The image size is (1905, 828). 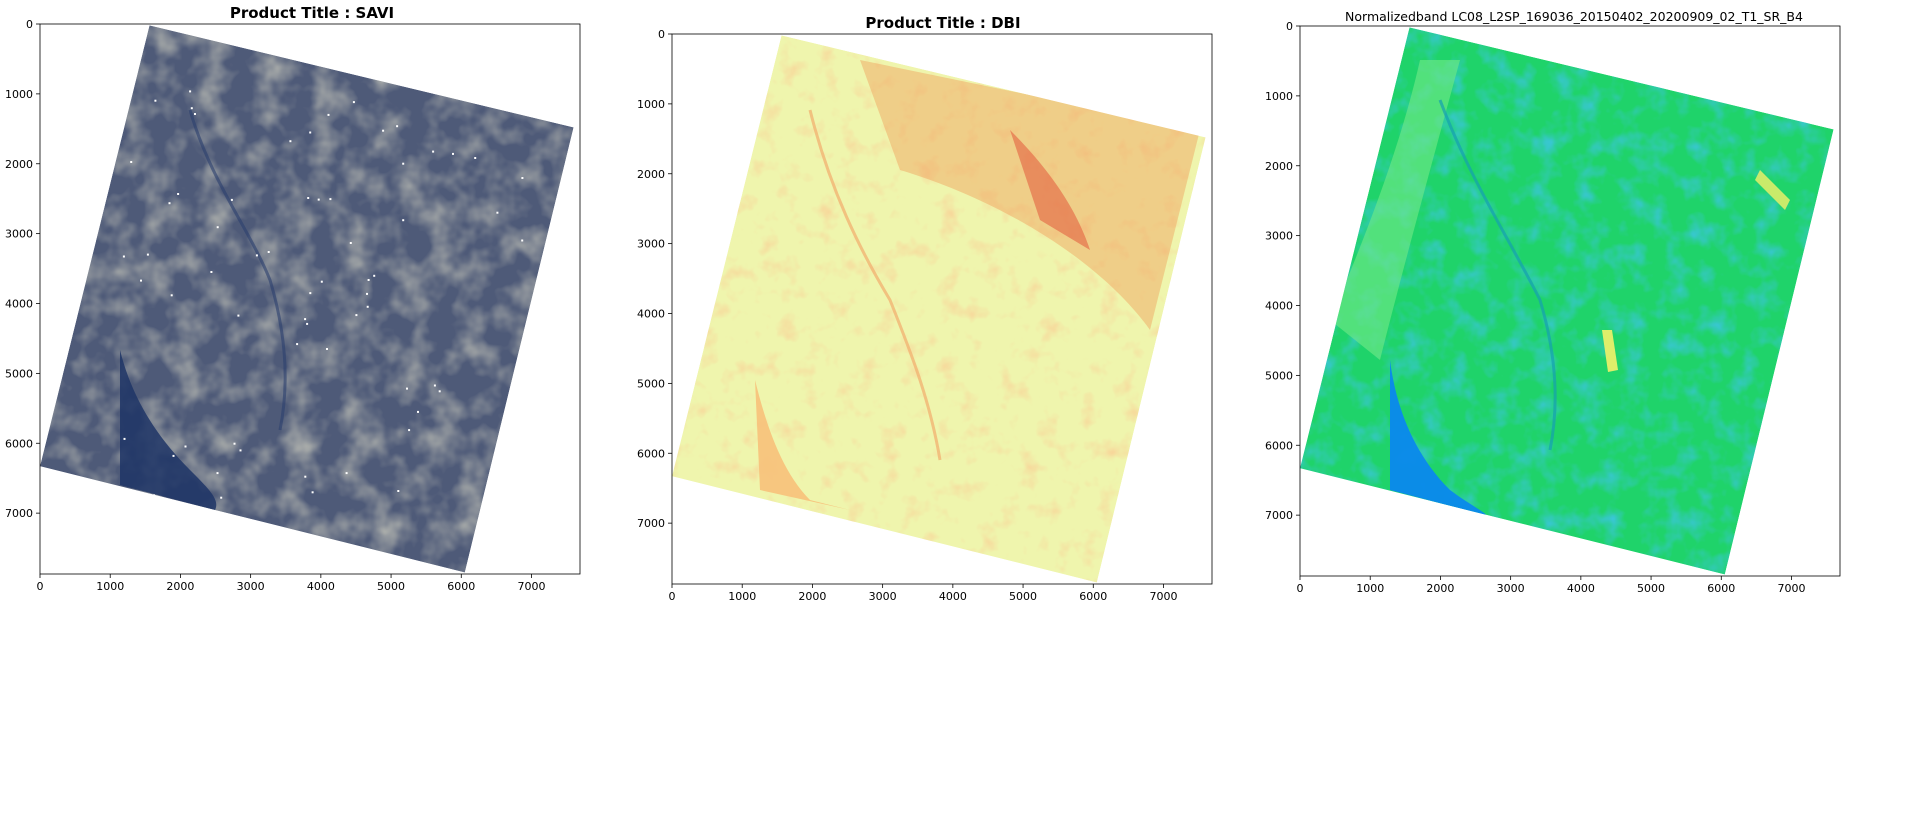 I want to click on x-tick-label: 1000, so click(x=742, y=596).